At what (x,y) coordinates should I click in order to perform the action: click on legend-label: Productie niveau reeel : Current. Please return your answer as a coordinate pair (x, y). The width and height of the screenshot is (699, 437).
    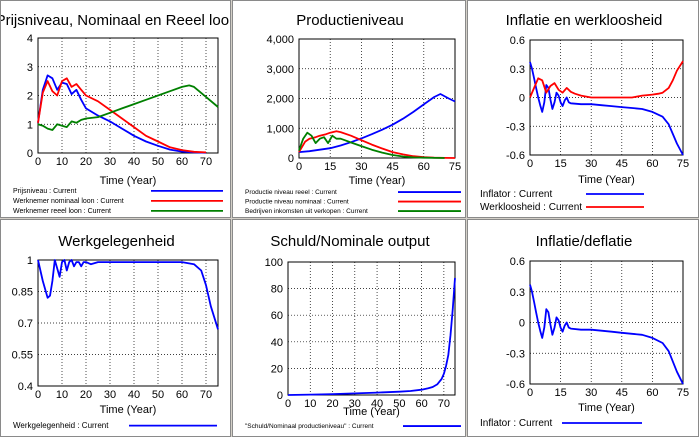
    Looking at the image, I should click on (291, 192).